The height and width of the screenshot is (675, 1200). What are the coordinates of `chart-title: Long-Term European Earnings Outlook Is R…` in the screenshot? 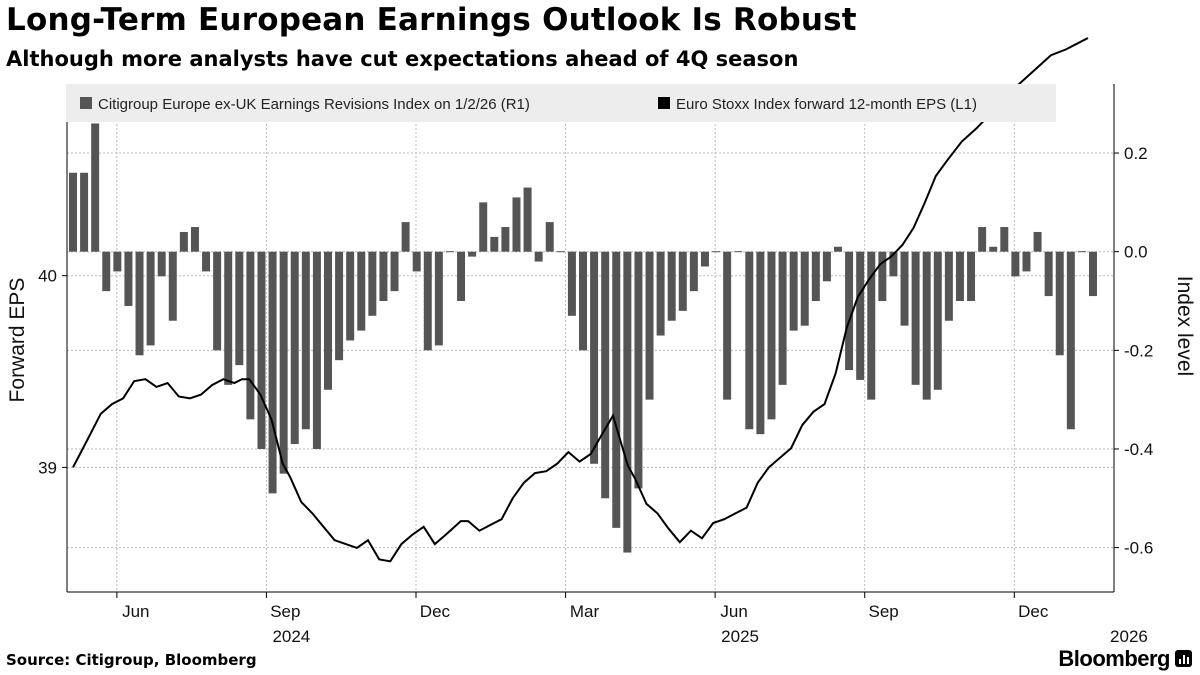 It's located at (431, 20).